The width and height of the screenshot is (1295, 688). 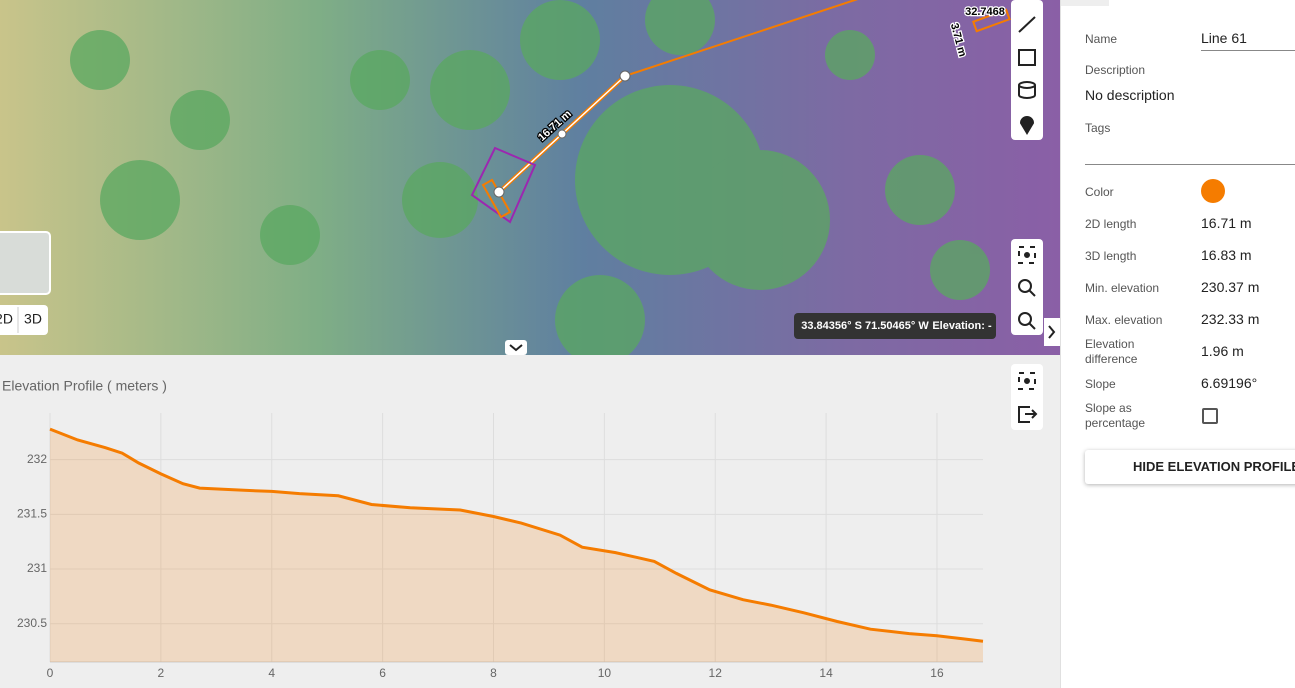 I want to click on field-label: 2D length, so click(x=1111, y=224).